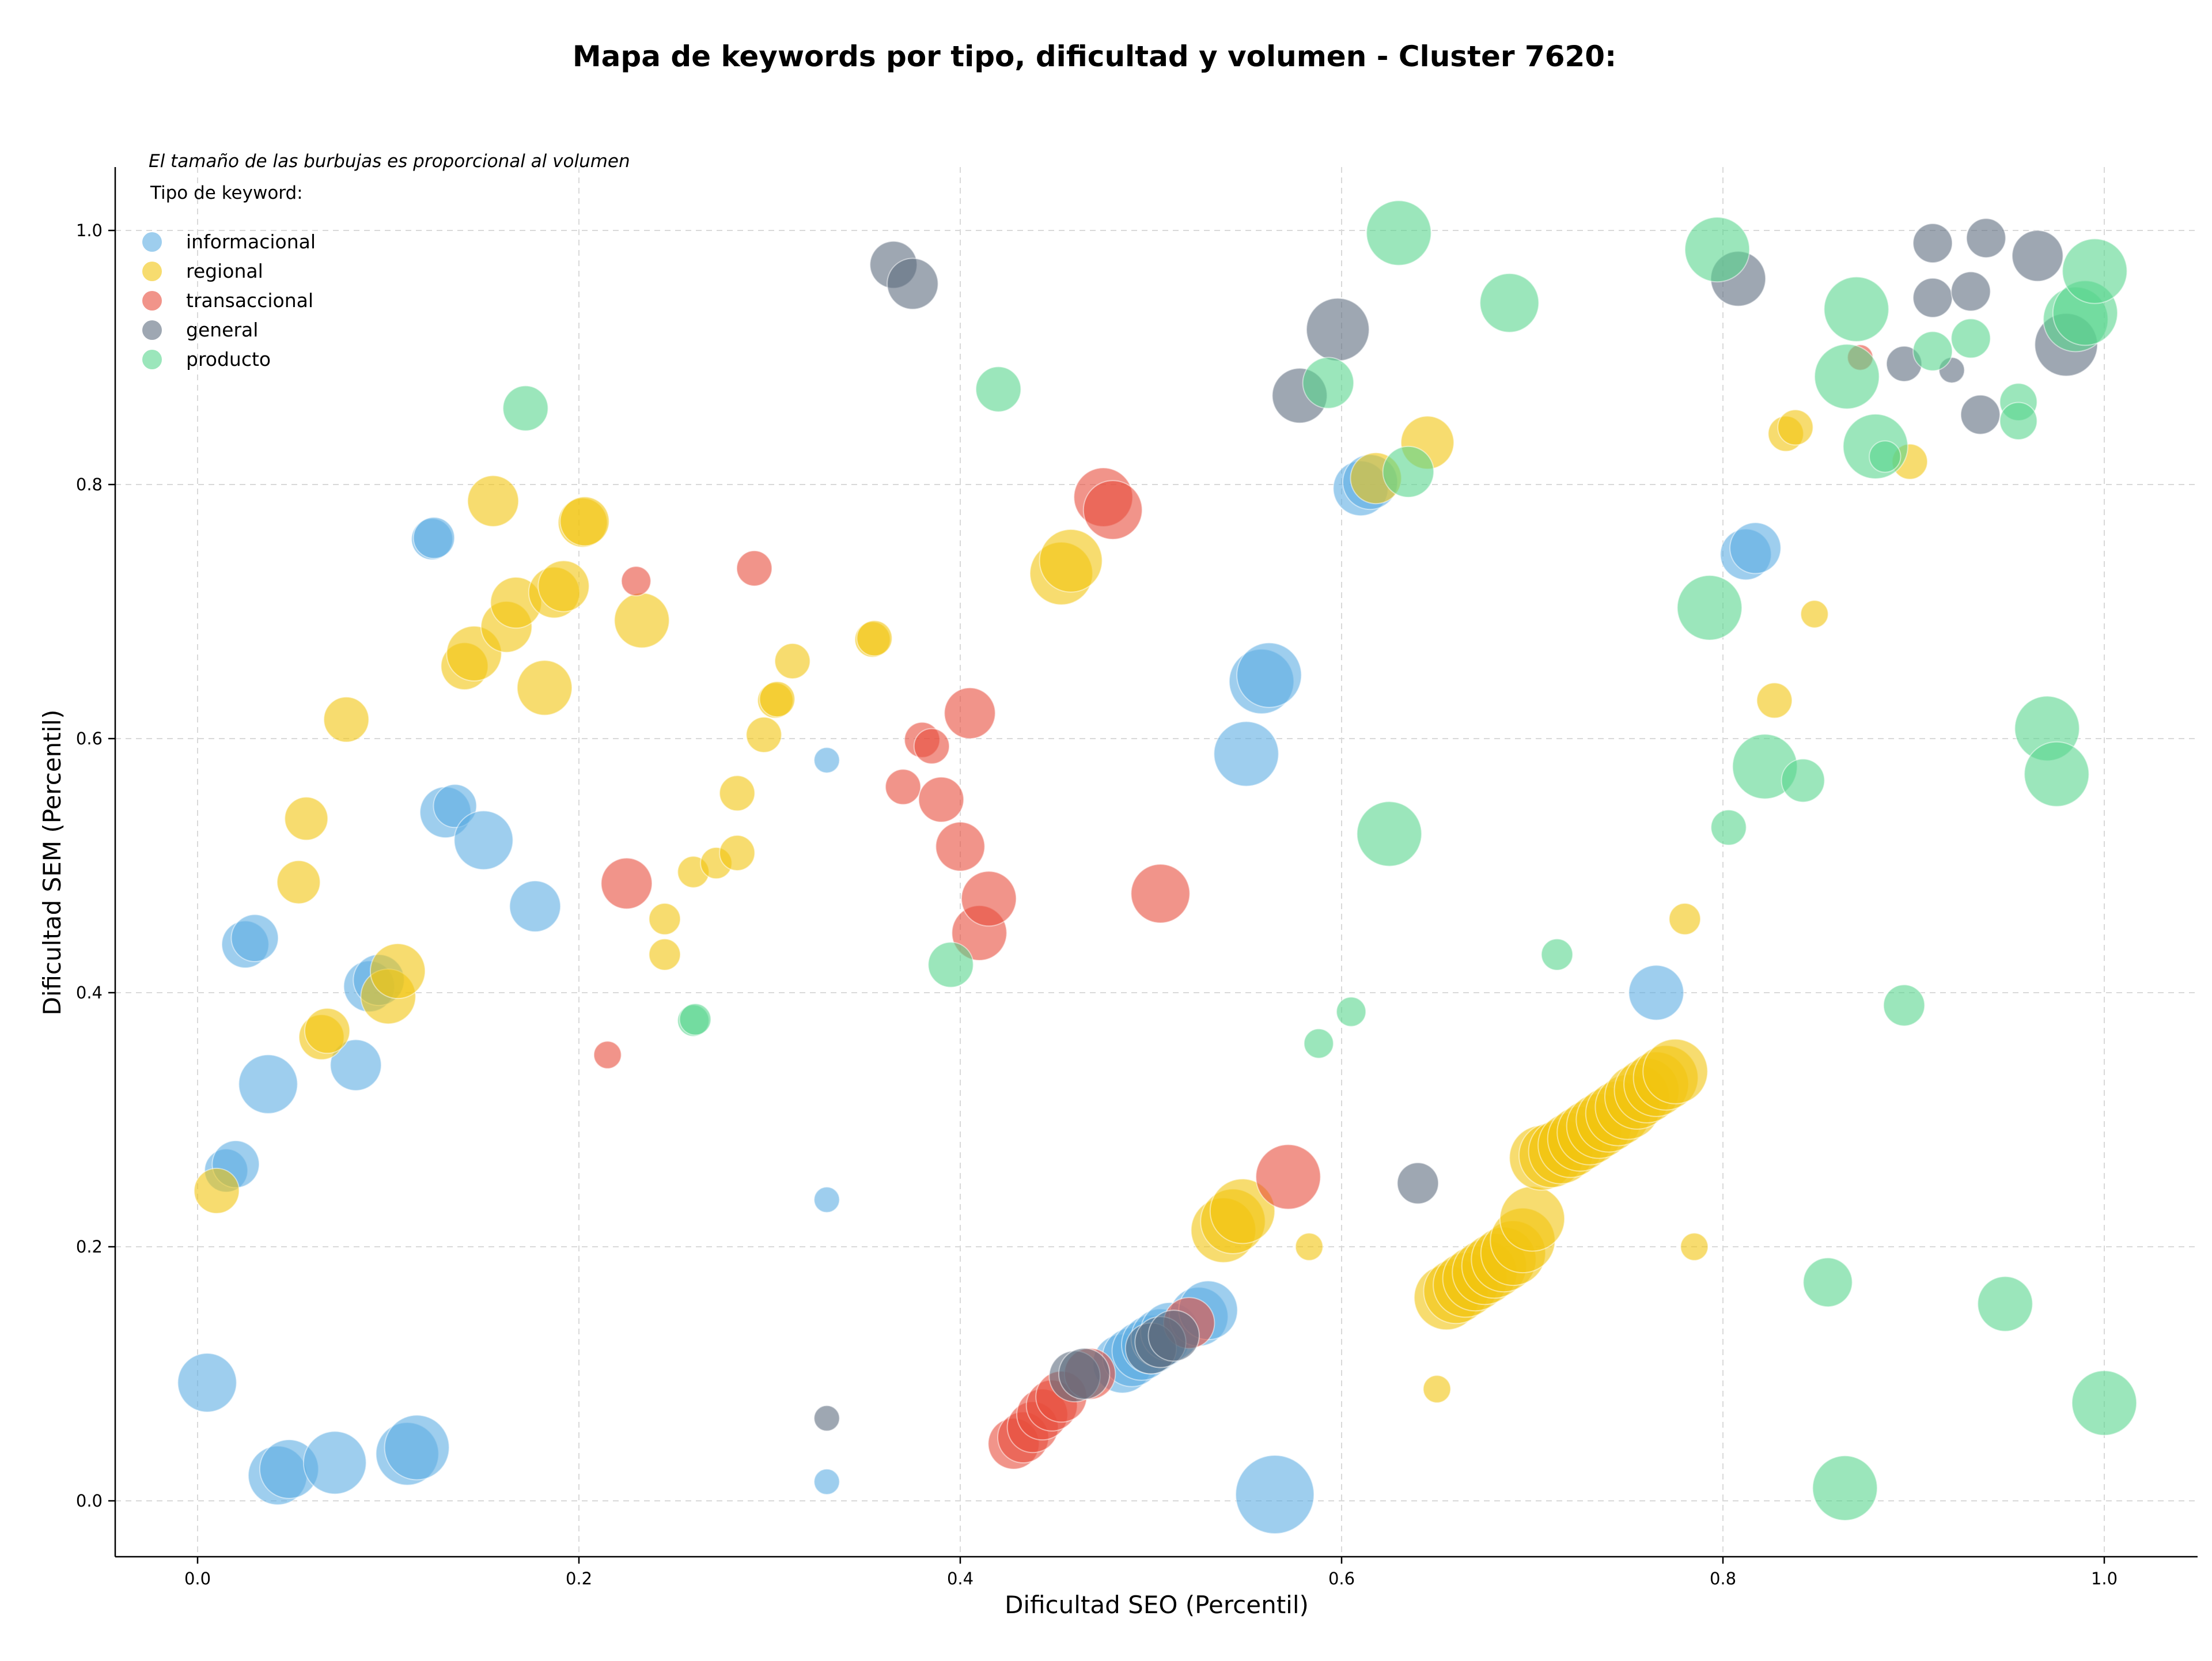 This screenshot has height=1661, width=2212. What do you see at coordinates (89, 992) in the screenshot?
I see `y-tick-label: 0.4` at bounding box center [89, 992].